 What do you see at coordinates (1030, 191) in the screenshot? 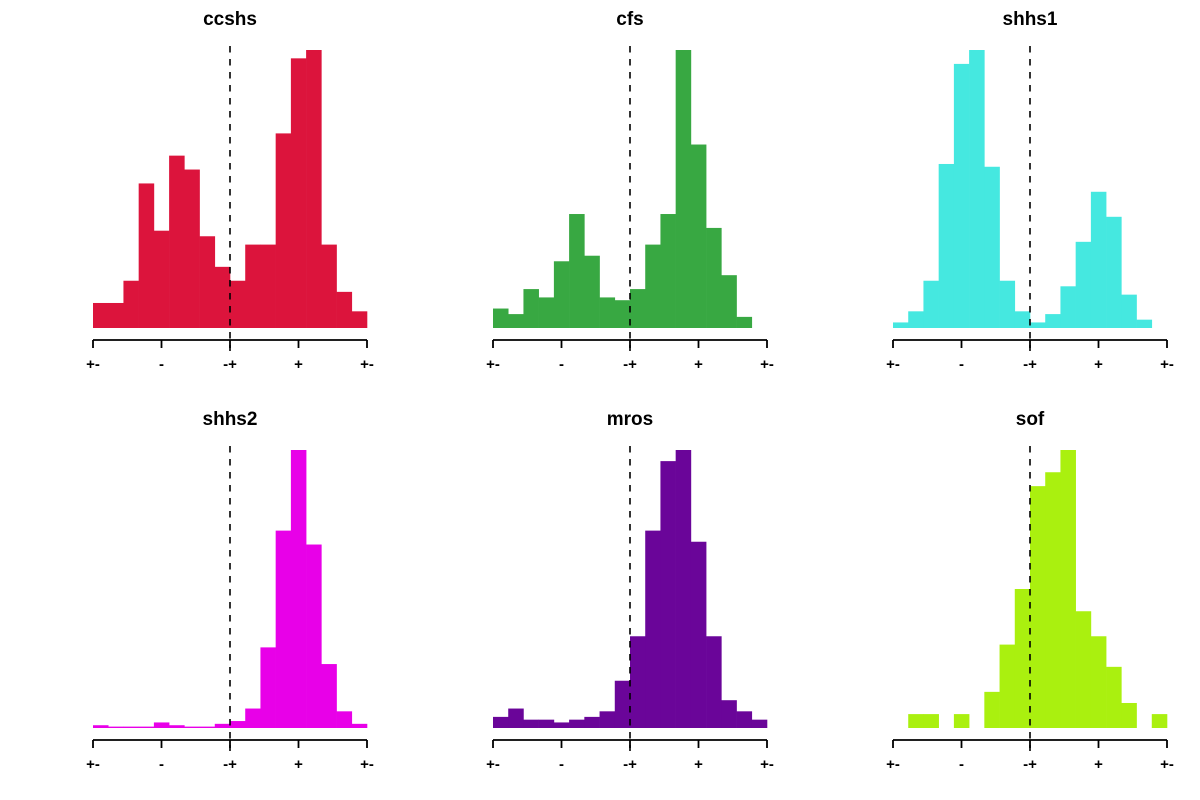
I see `histogram-shhs1: shhs1 +- - -+ + +-` at bounding box center [1030, 191].